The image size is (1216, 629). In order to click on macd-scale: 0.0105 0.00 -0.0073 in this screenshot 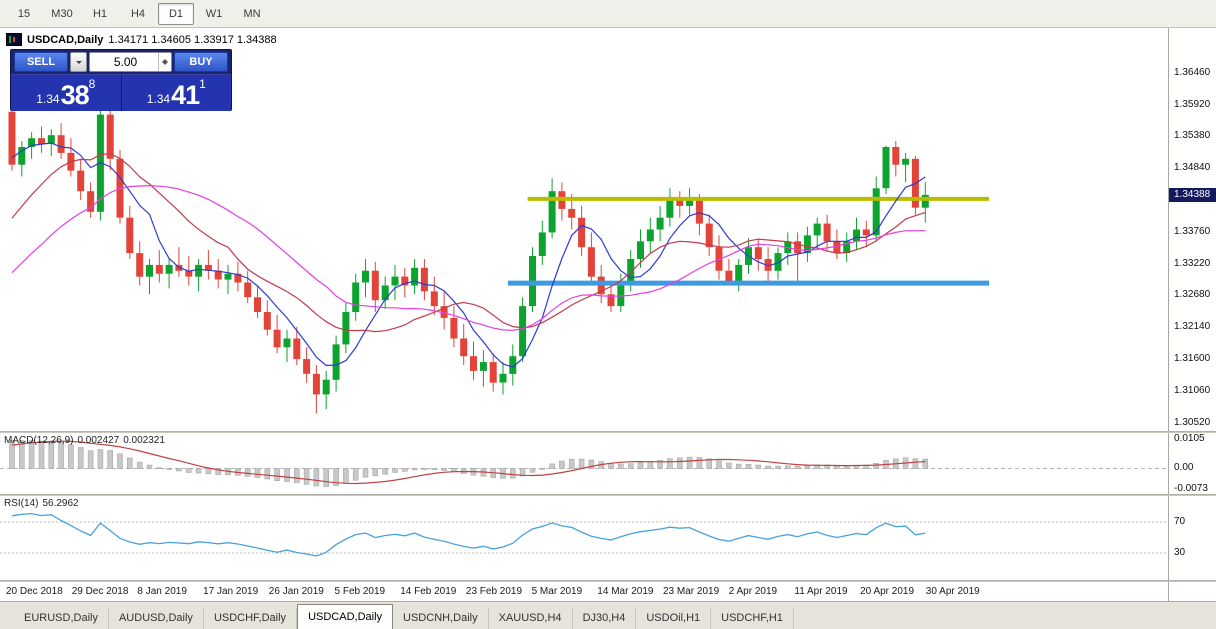, I will do `click(1192, 463)`.